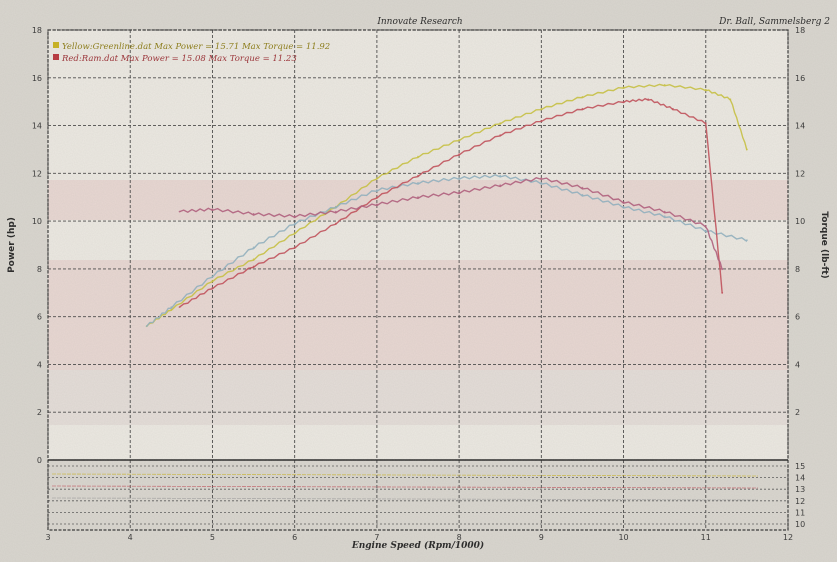 The height and width of the screenshot is (562, 837). What do you see at coordinates (212, 537) in the screenshot?
I see `x-tick-label: 5` at bounding box center [212, 537].